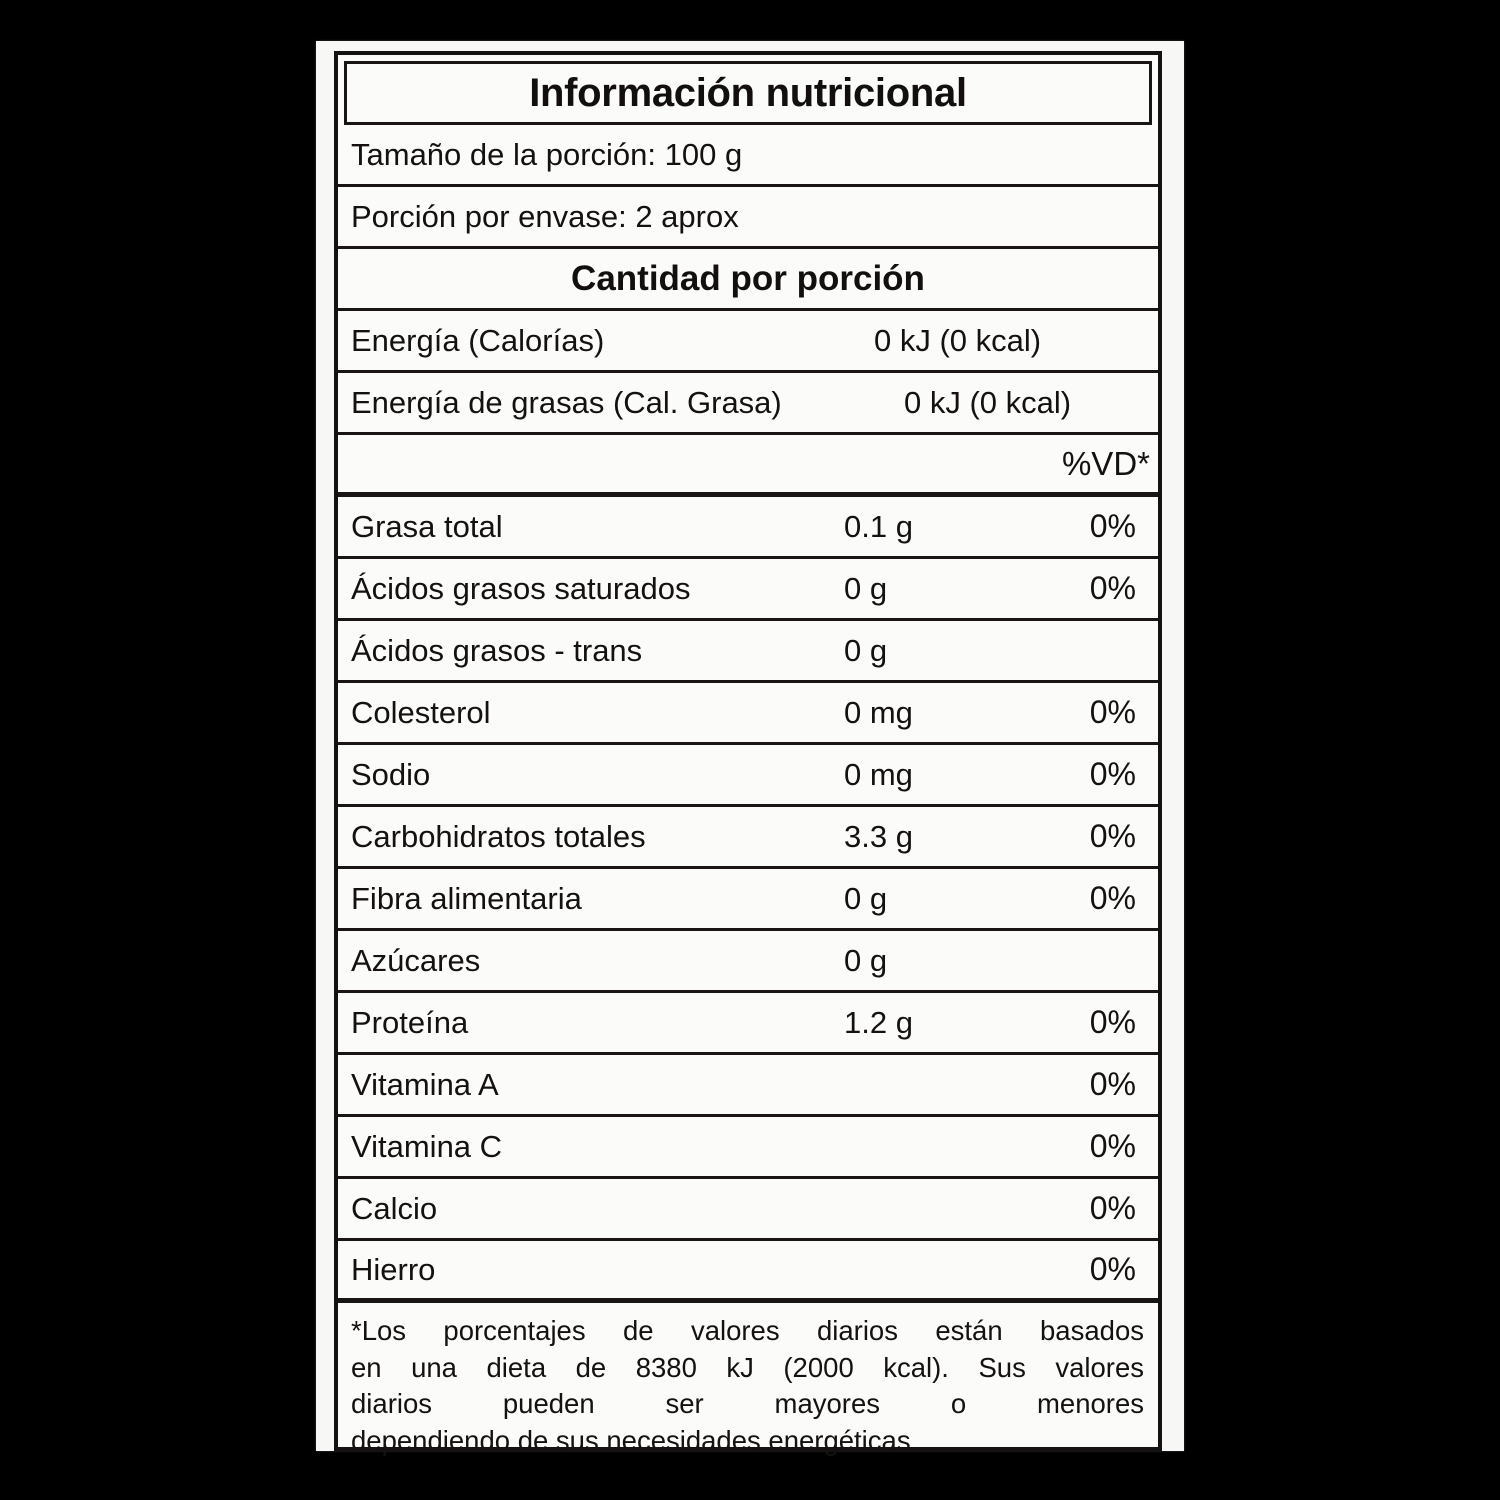 The image size is (1500, 1500). What do you see at coordinates (425, 1084) in the screenshot?
I see `nutrient-label: Vitamina A` at bounding box center [425, 1084].